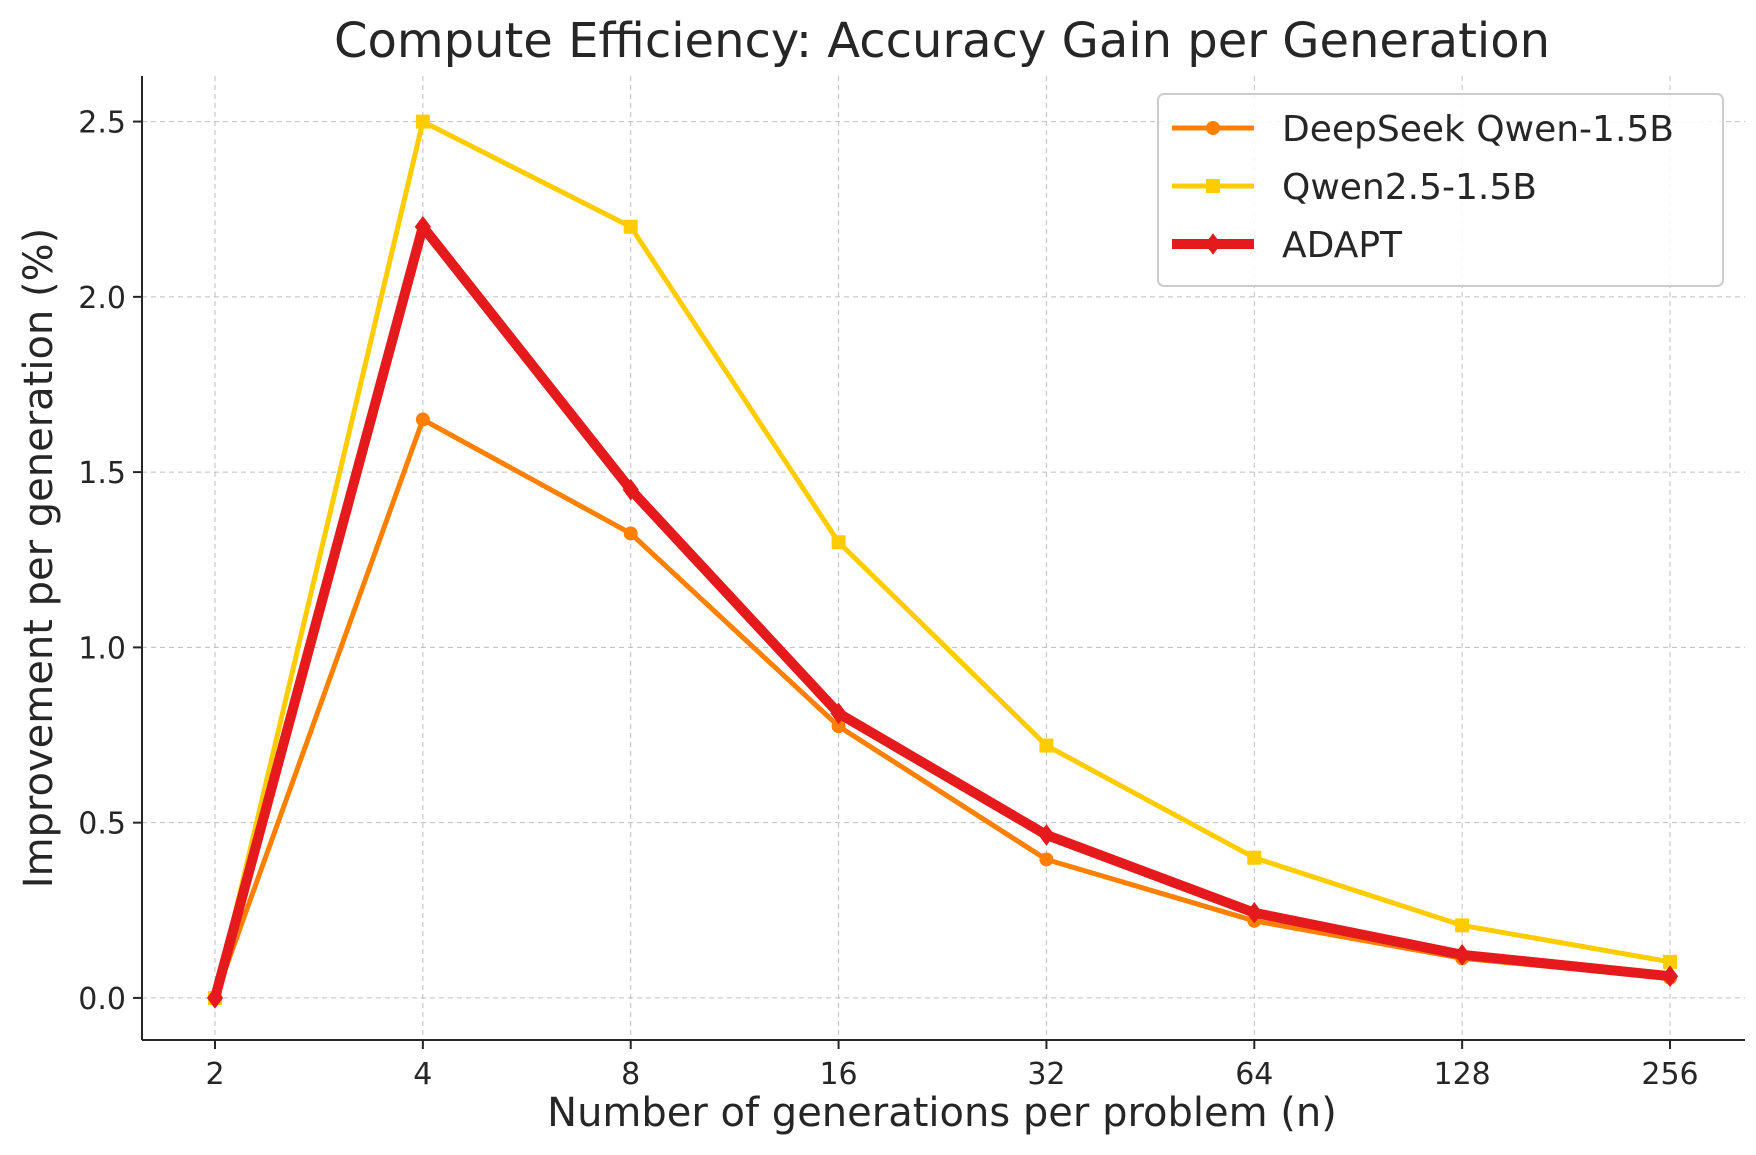 This screenshot has width=1756, height=1155. I want to click on legend-item: DeepSeek Qwen-1.5B, so click(1423, 129).